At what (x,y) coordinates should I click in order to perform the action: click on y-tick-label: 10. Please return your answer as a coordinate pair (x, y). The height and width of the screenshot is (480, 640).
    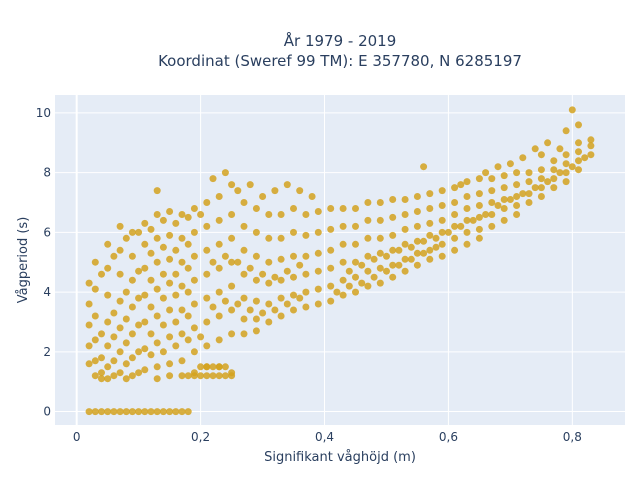
    Looking at the image, I should click on (43, 113).